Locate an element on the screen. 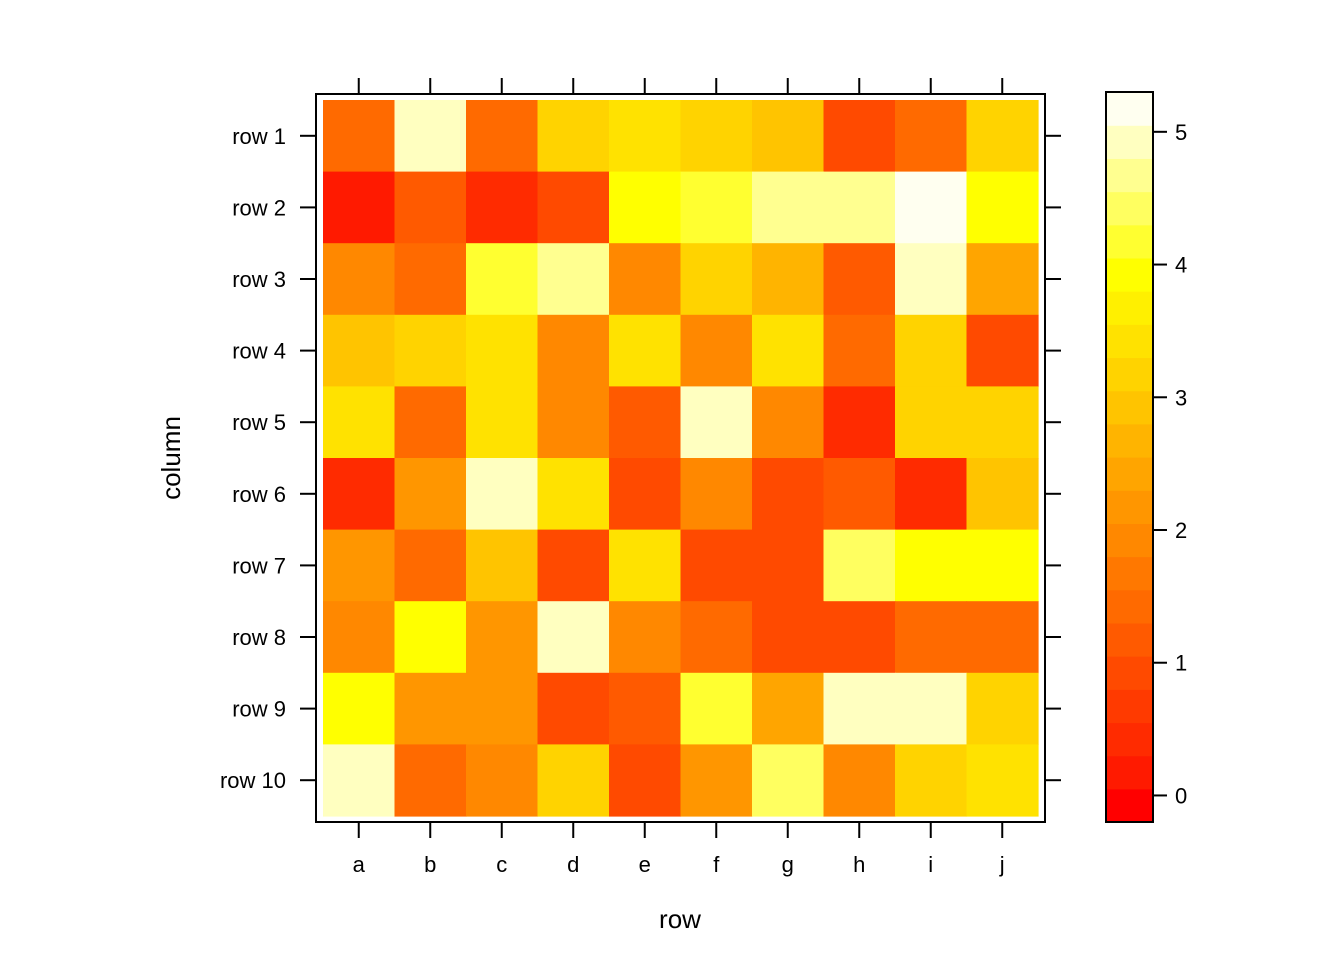 This screenshot has width=1344, height=960. colorbar-tick-label-4: 4 is located at coordinates (1181, 265).